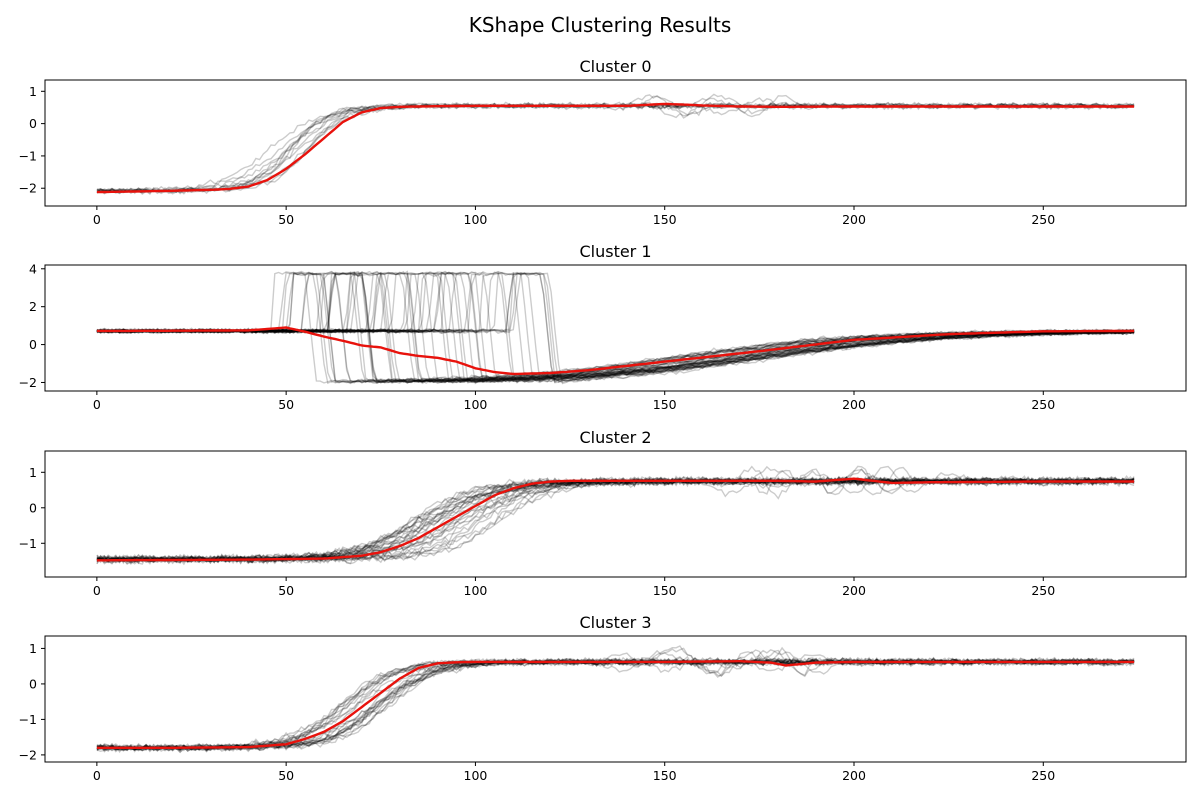 The width and height of the screenshot is (1200, 800). I want to click on subplot-title: Cluster 0, so click(615, 66).